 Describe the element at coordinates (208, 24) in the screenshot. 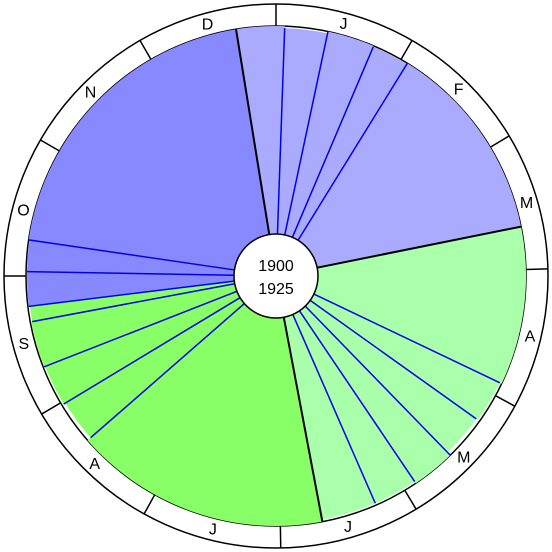

I see `month-label: D` at that location.